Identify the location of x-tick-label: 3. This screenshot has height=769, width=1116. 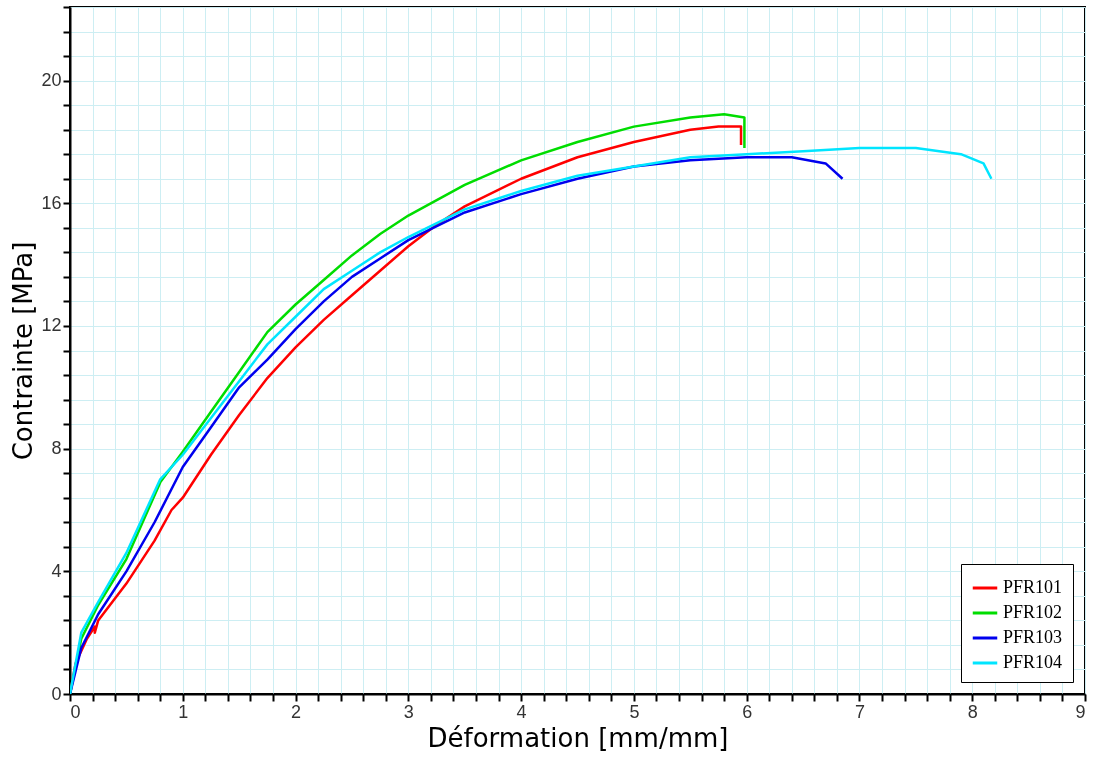
(408, 711).